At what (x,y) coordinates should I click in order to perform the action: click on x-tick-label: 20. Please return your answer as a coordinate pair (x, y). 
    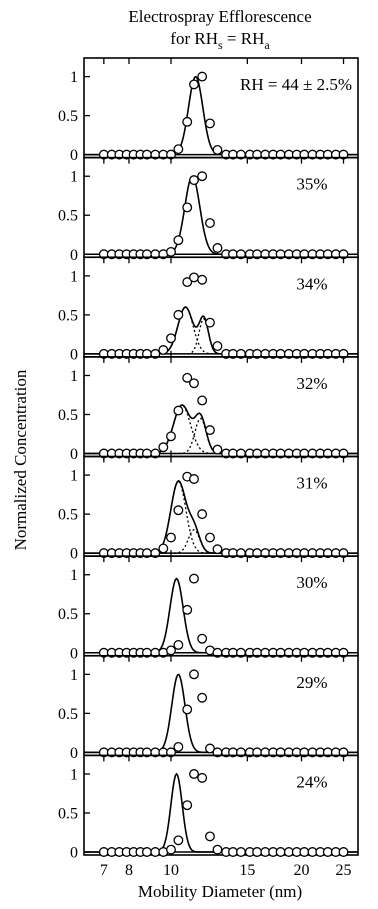
    Looking at the image, I should click on (301, 870).